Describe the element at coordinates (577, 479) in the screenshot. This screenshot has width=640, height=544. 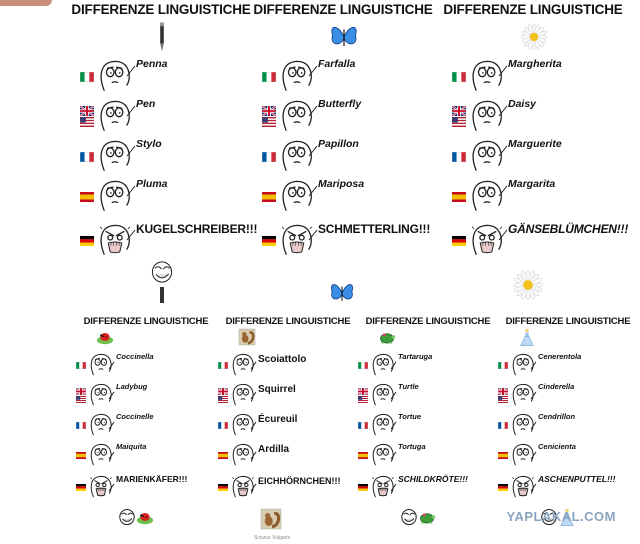
I see `word-de: ASCHENPUTTEL!!!` at that location.